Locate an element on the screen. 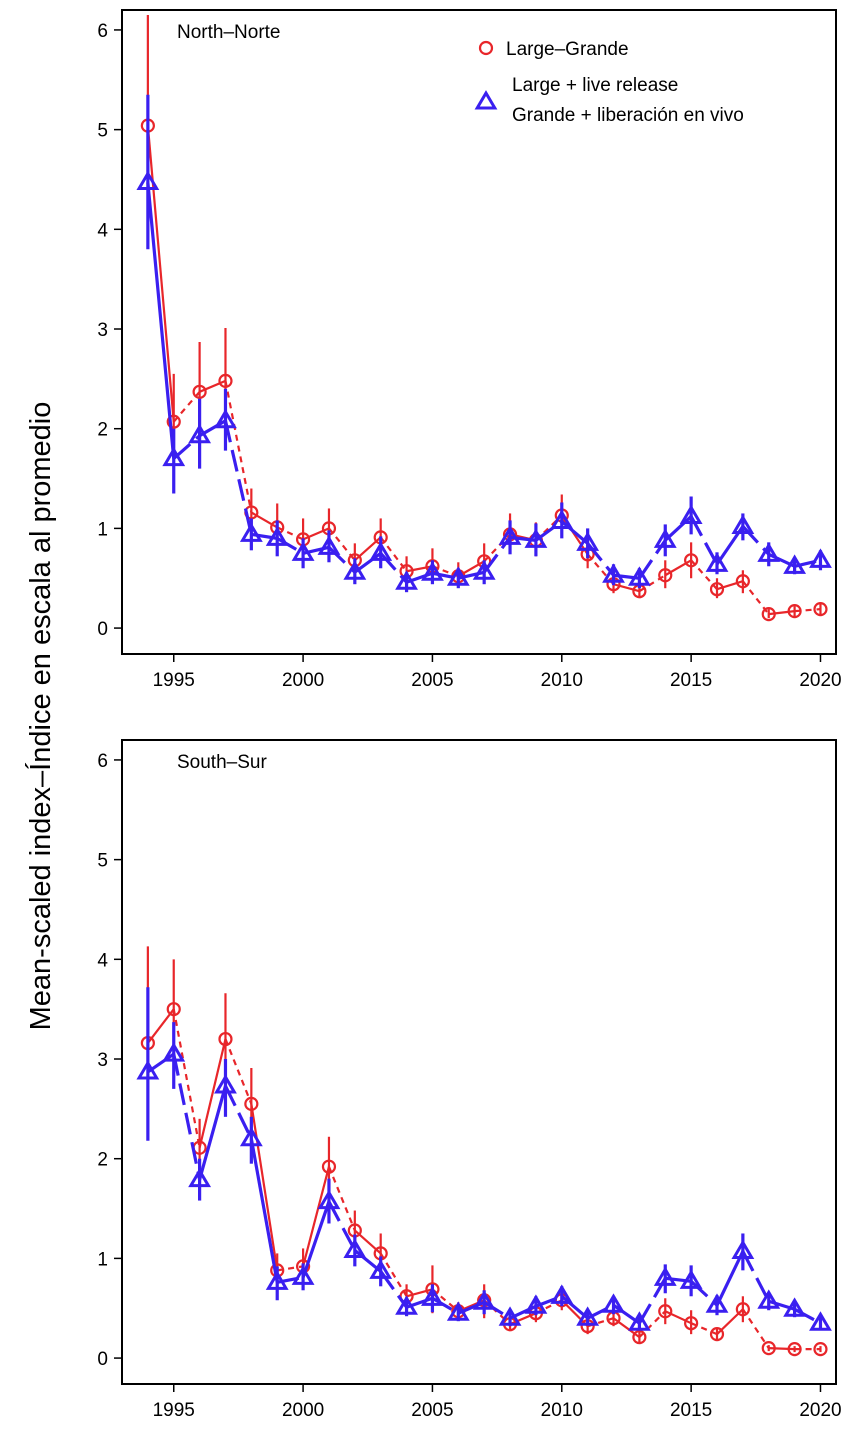 The height and width of the screenshot is (1433, 850). y-tick-label: 0 is located at coordinates (102, 629).